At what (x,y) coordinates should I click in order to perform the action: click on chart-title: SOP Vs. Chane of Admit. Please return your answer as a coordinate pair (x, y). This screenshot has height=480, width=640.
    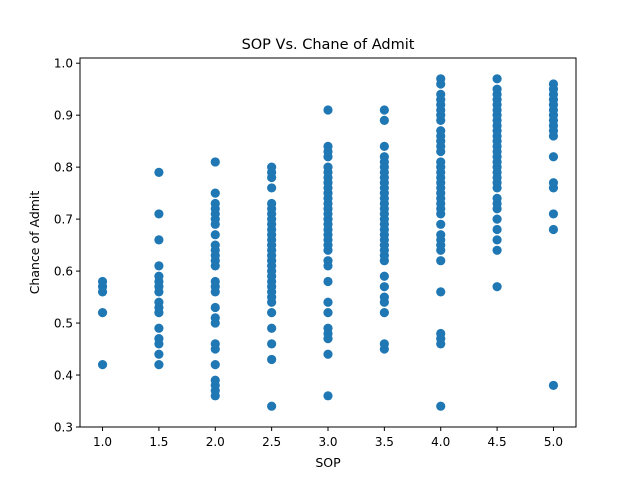
    Looking at the image, I should click on (328, 45).